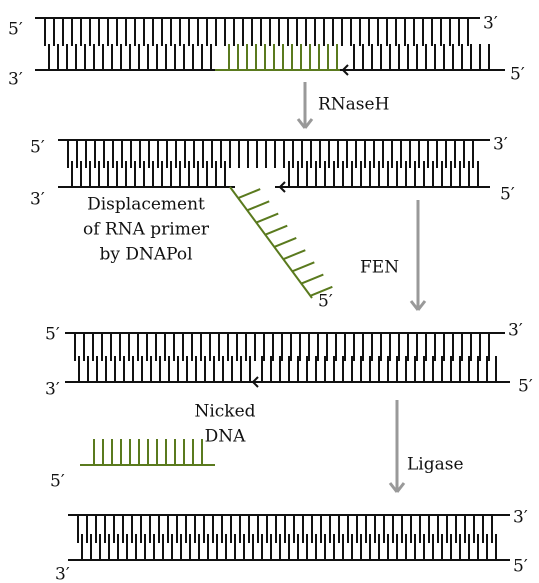  I want to click on annotation: by DNAPol, so click(145, 255).